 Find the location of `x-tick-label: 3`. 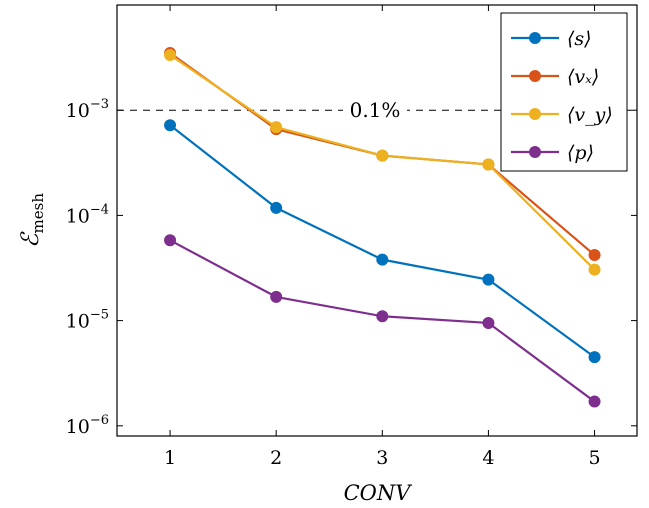

x-tick-label: 3 is located at coordinates (382, 458).